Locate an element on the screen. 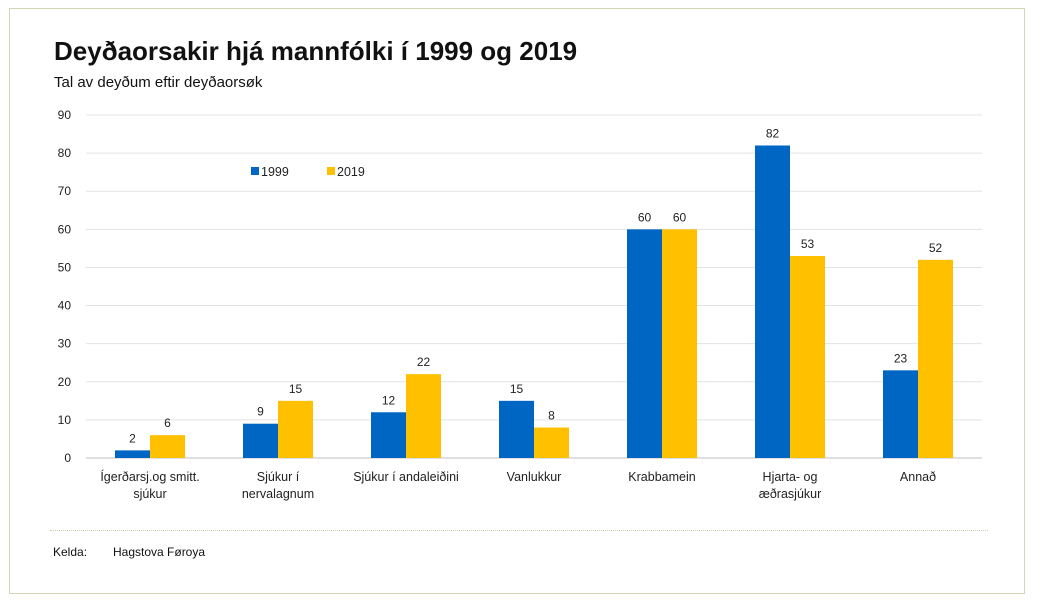 The image size is (1039, 604). y-tick-label: 70 is located at coordinates (65, 191).